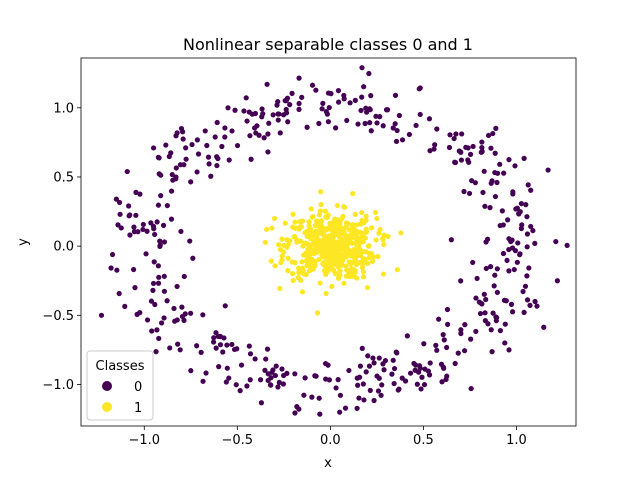 The width and height of the screenshot is (640, 480). Describe the element at coordinates (120, 385) in the screenshot. I see `legend: Classes 0 1` at that location.